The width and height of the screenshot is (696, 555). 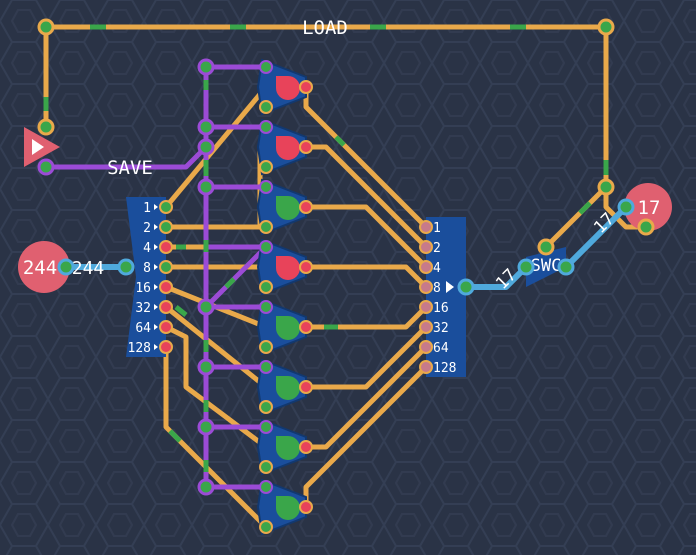 What do you see at coordinates (450, 287) in the screenshot?
I see `joiner-arrow-icon` at bounding box center [450, 287].